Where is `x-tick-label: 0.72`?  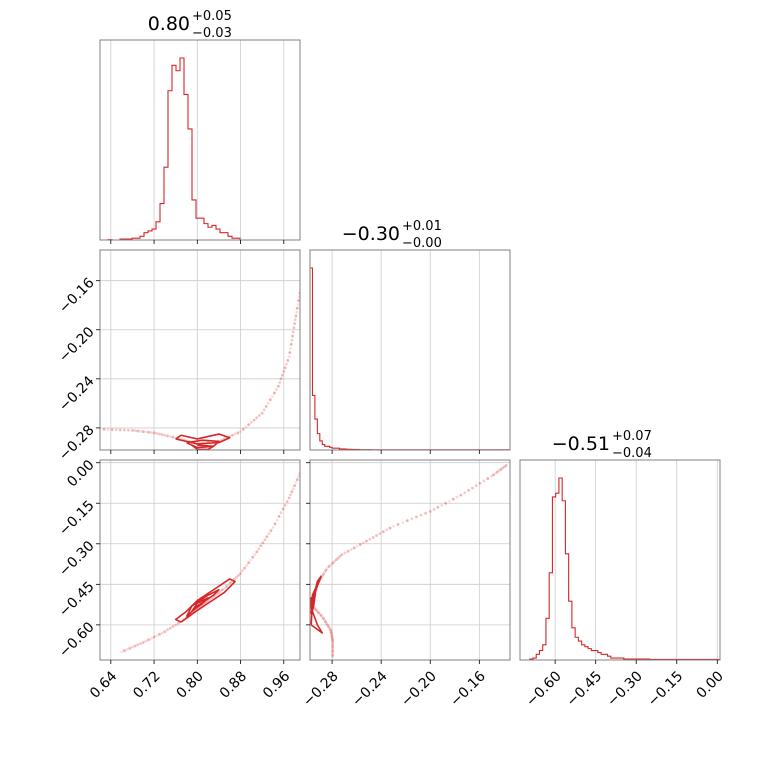 x-tick-label: 0.72 is located at coordinates (146, 684).